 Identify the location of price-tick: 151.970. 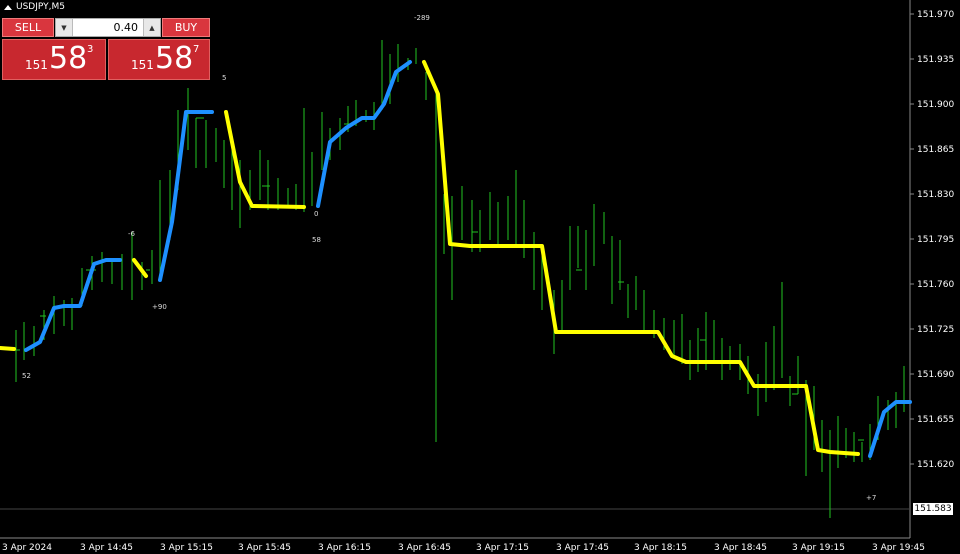
(935, 15).